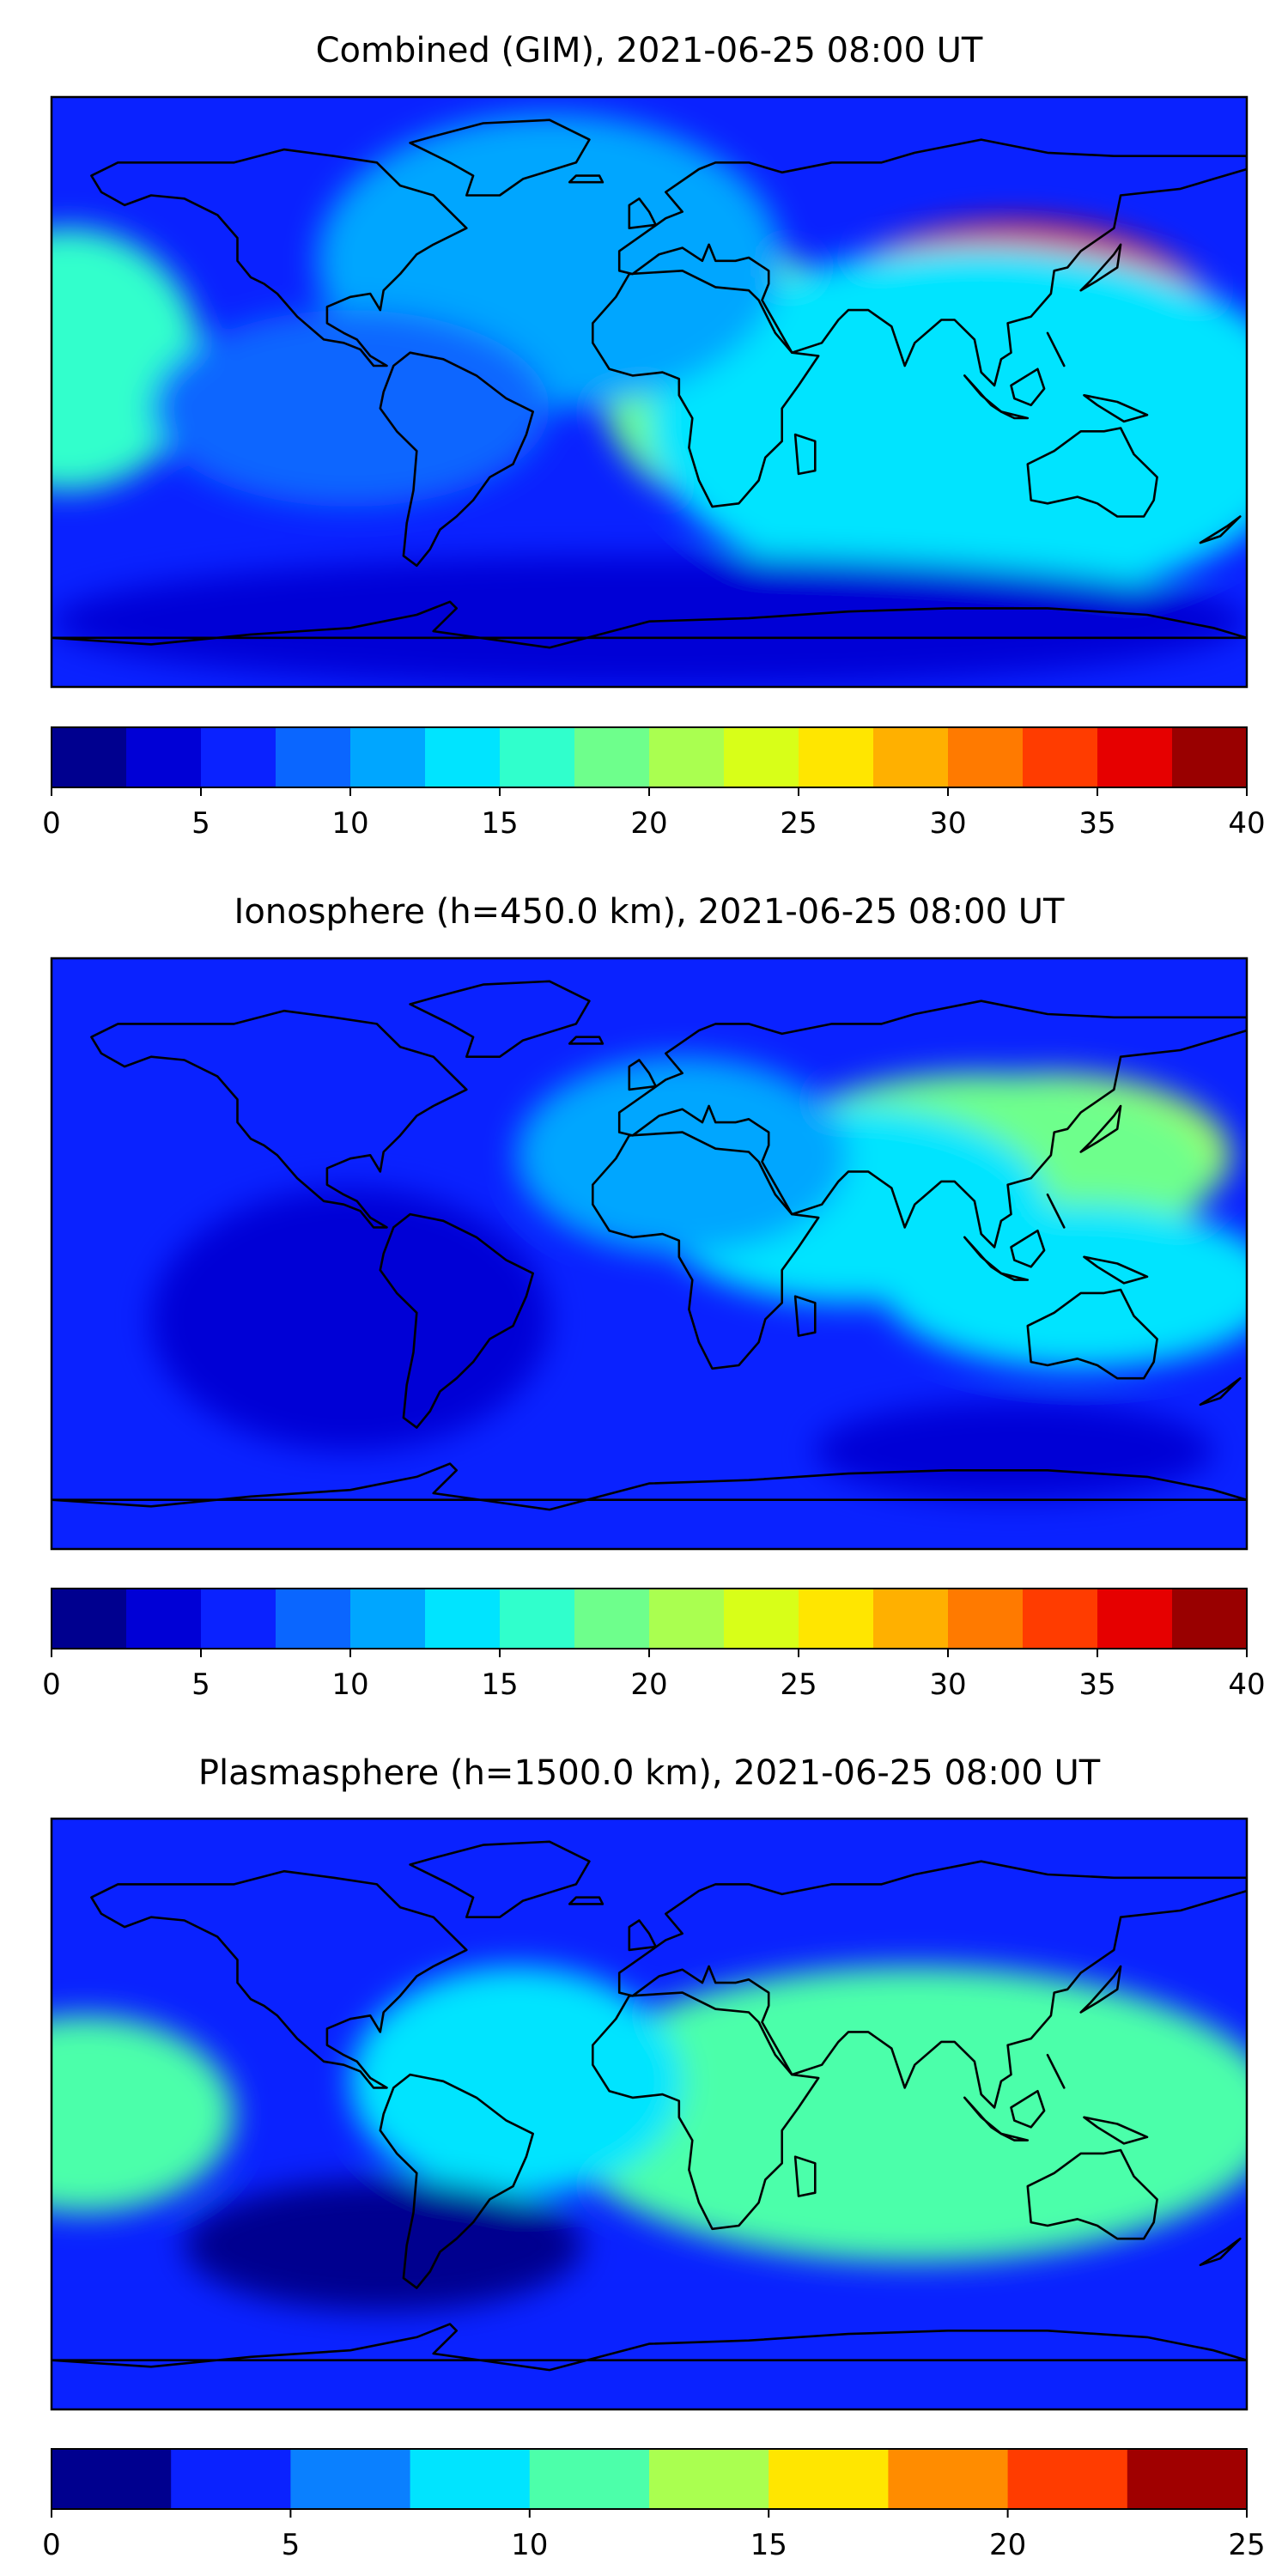 This screenshot has width=1288, height=2576. What do you see at coordinates (1246, 2545) in the screenshot?
I see `colorbar-tick-label: 25` at bounding box center [1246, 2545].